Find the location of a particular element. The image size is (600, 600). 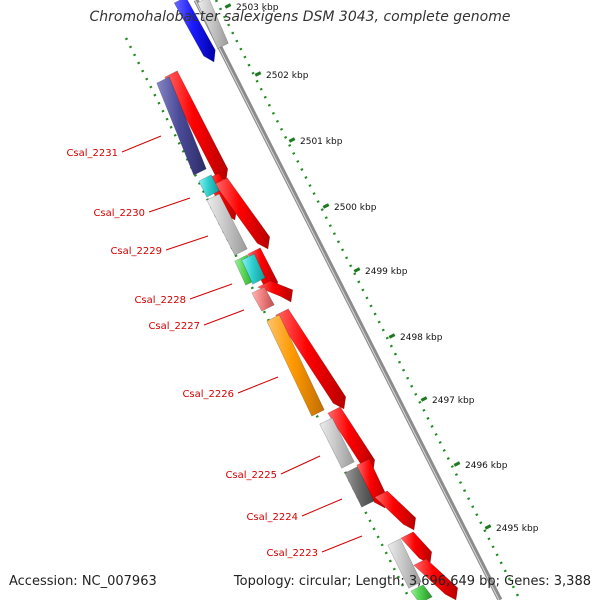

gene-label: Csal_2226 is located at coordinates (208, 394).